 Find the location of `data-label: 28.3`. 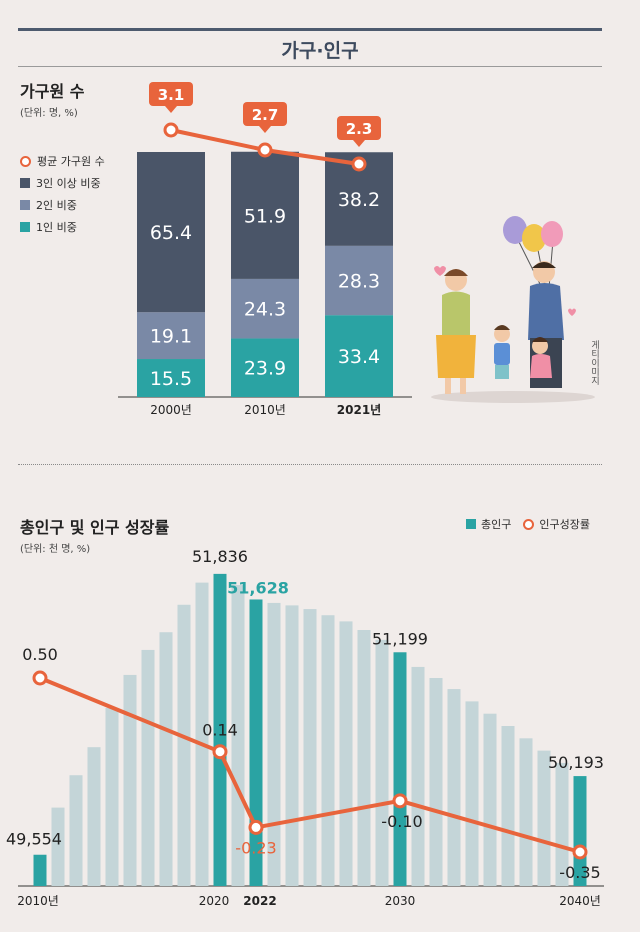

data-label: 28.3 is located at coordinates (359, 282).